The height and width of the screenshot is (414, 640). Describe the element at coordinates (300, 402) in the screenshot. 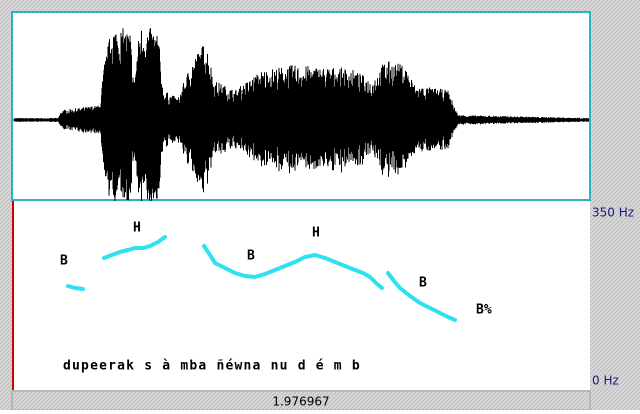

I see `time-readout: 1.976967` at that location.